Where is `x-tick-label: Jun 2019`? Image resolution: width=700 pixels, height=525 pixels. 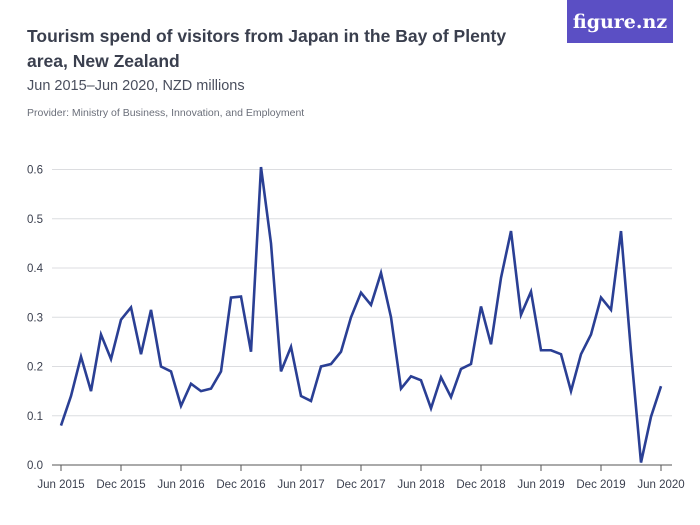
x-tick-label: Jun 2019 is located at coordinates (540, 485).